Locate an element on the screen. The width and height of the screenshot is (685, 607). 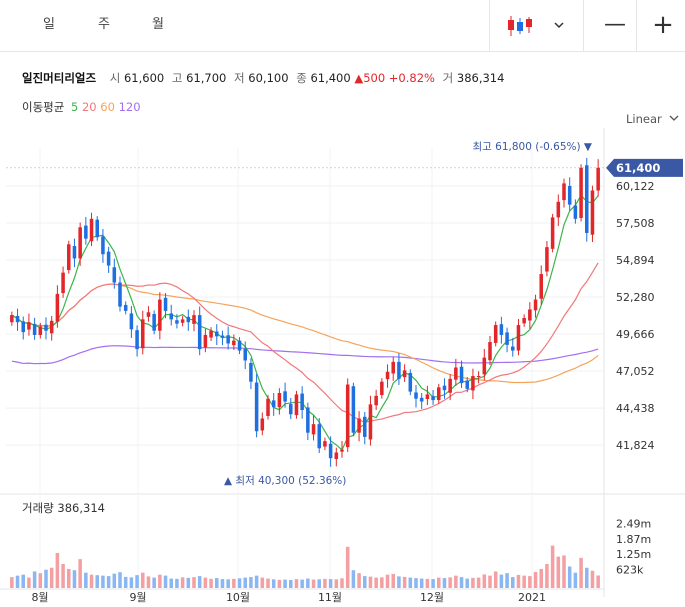
zoom-in-button: + is located at coordinates (663, 25).